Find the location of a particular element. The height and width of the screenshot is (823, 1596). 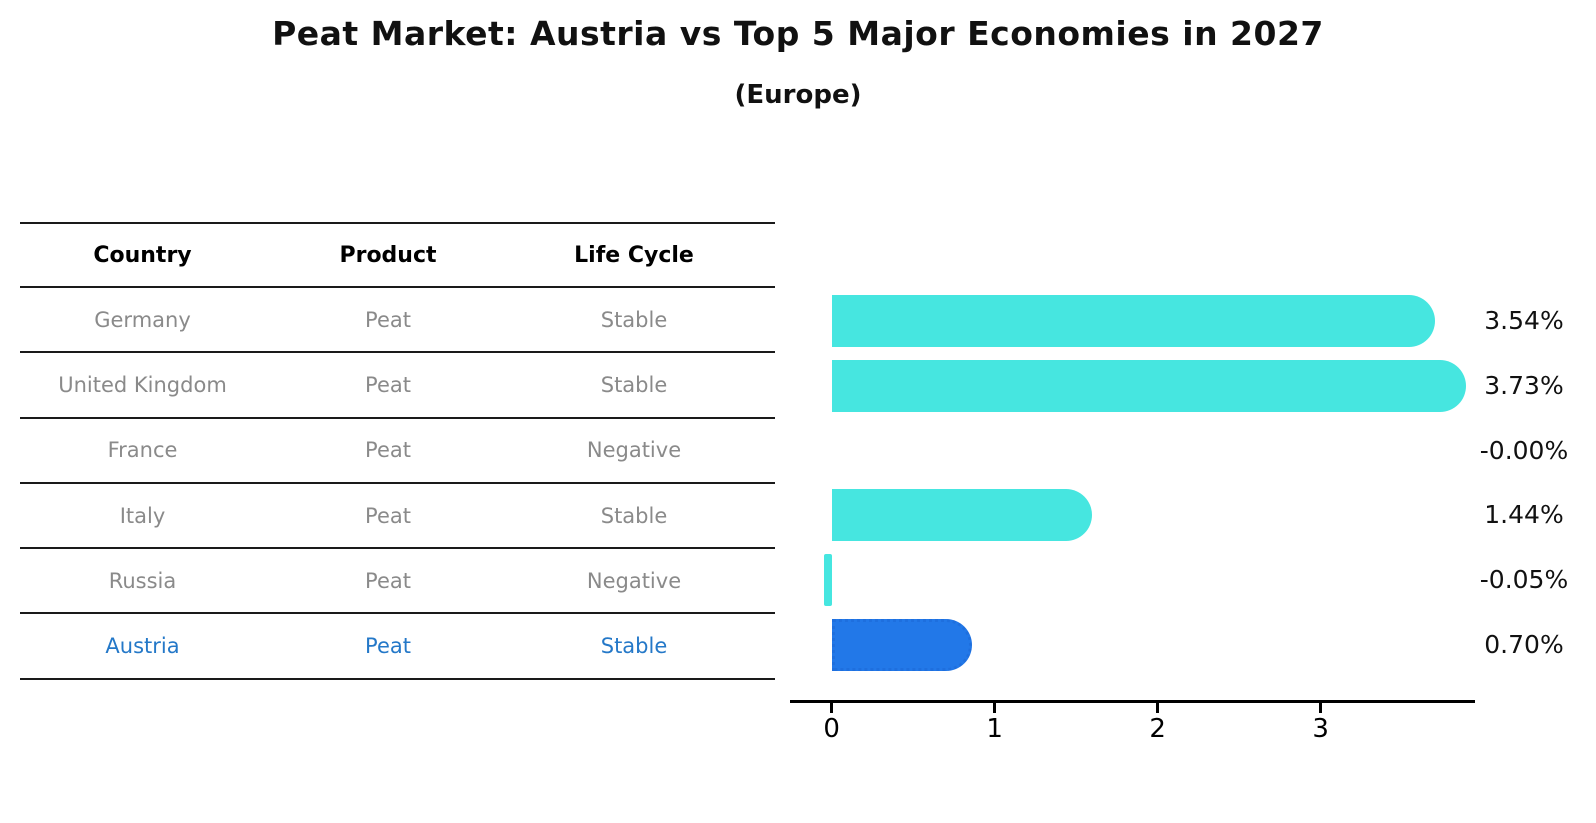

table-row-united-kingdom: United Kingdom Peat Stable is located at coordinates (397, 386).